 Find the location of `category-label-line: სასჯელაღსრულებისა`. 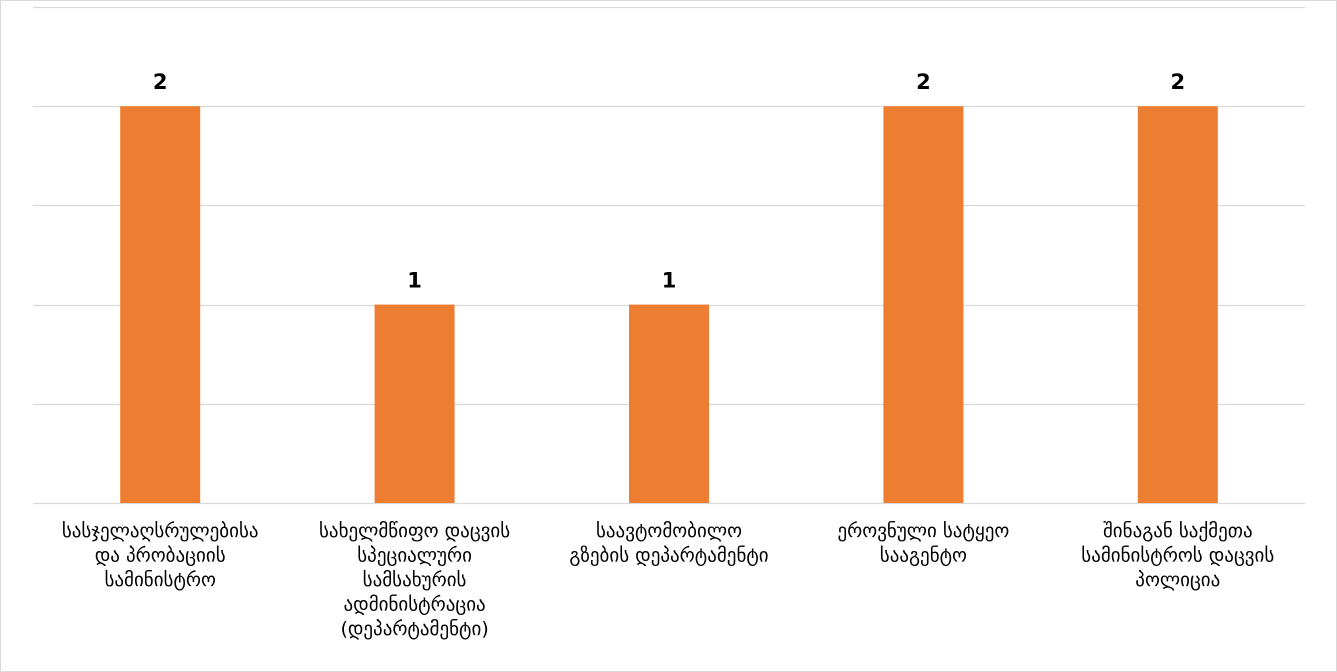

category-label-line: სასჯელაღსრულებისა is located at coordinates (160, 531).